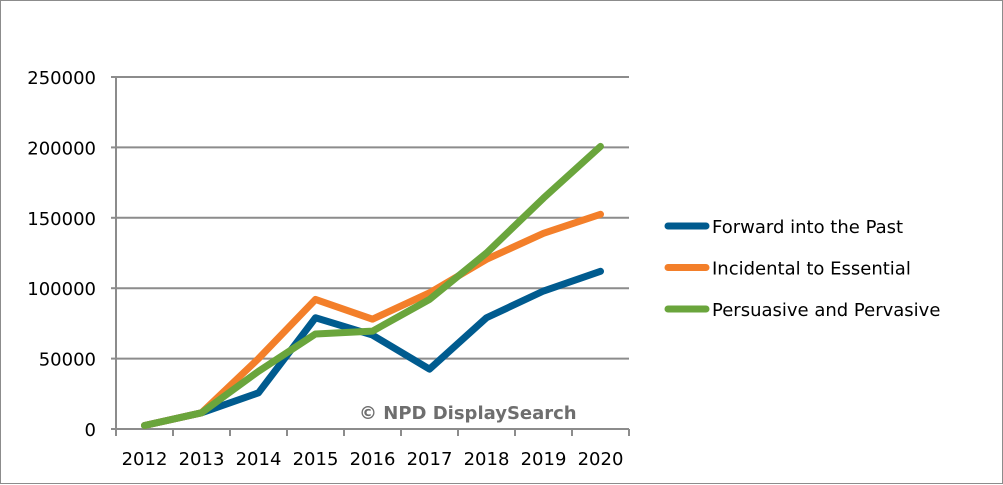  Describe the element at coordinates (61, 78) in the screenshot. I see `y-tick-label: 250000` at that location.